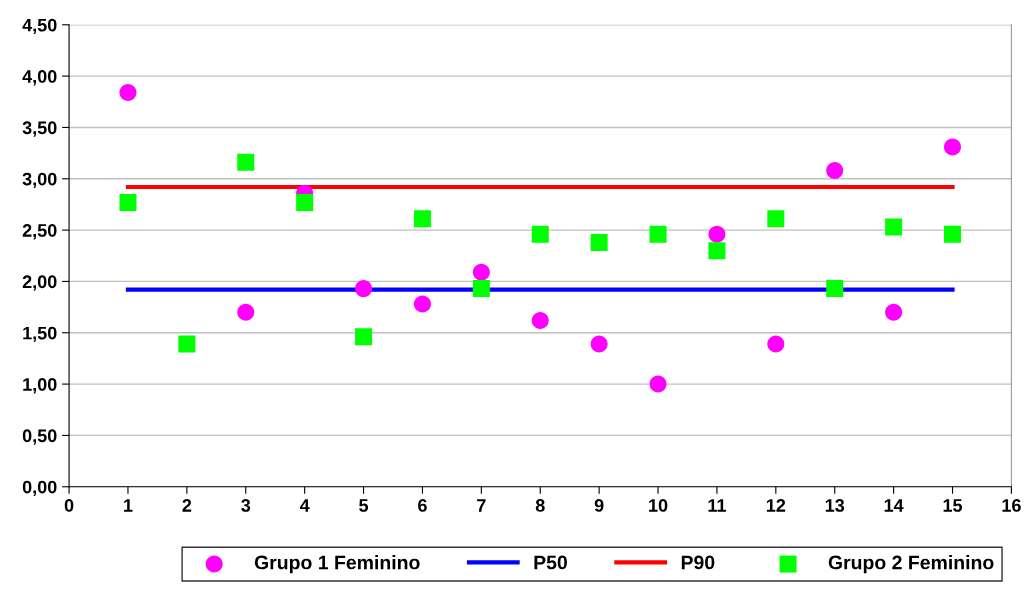 This screenshot has width=1031, height=590. What do you see at coordinates (69, 505) in the screenshot?
I see `x-tick-label: 0` at bounding box center [69, 505].